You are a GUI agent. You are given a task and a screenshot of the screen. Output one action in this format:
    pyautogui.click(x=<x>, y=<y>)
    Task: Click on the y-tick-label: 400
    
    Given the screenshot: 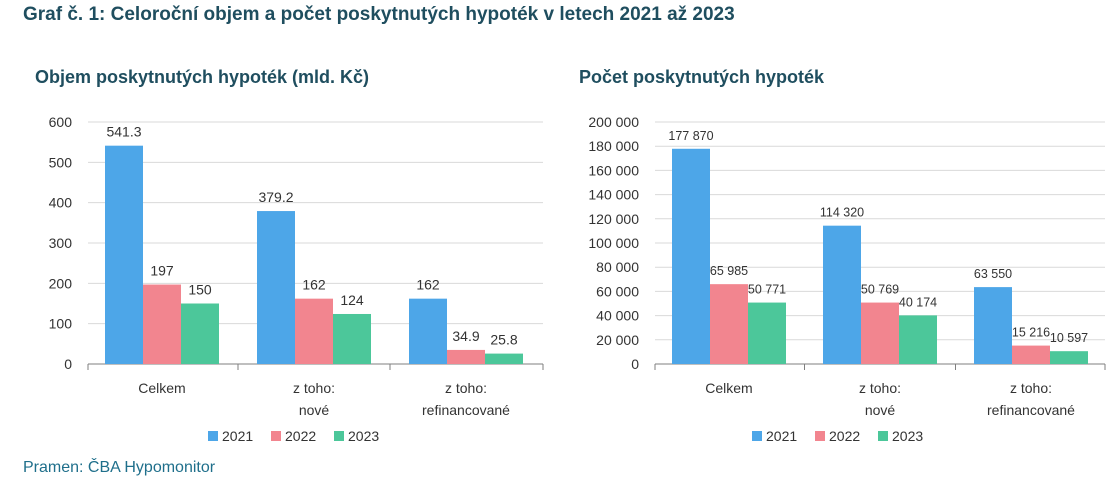 What is the action you would take?
    pyautogui.click(x=61, y=203)
    